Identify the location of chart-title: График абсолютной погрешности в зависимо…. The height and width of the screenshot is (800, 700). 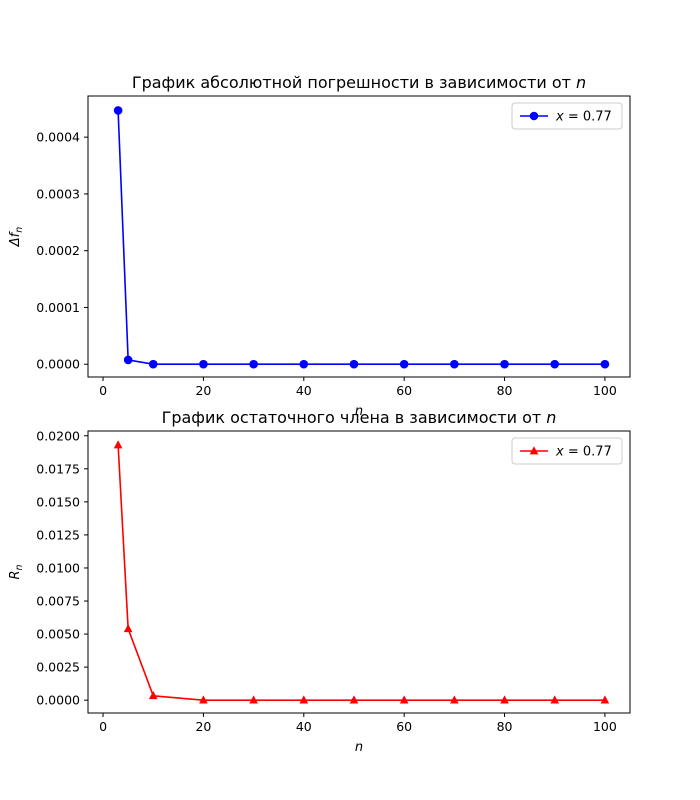
(359, 82).